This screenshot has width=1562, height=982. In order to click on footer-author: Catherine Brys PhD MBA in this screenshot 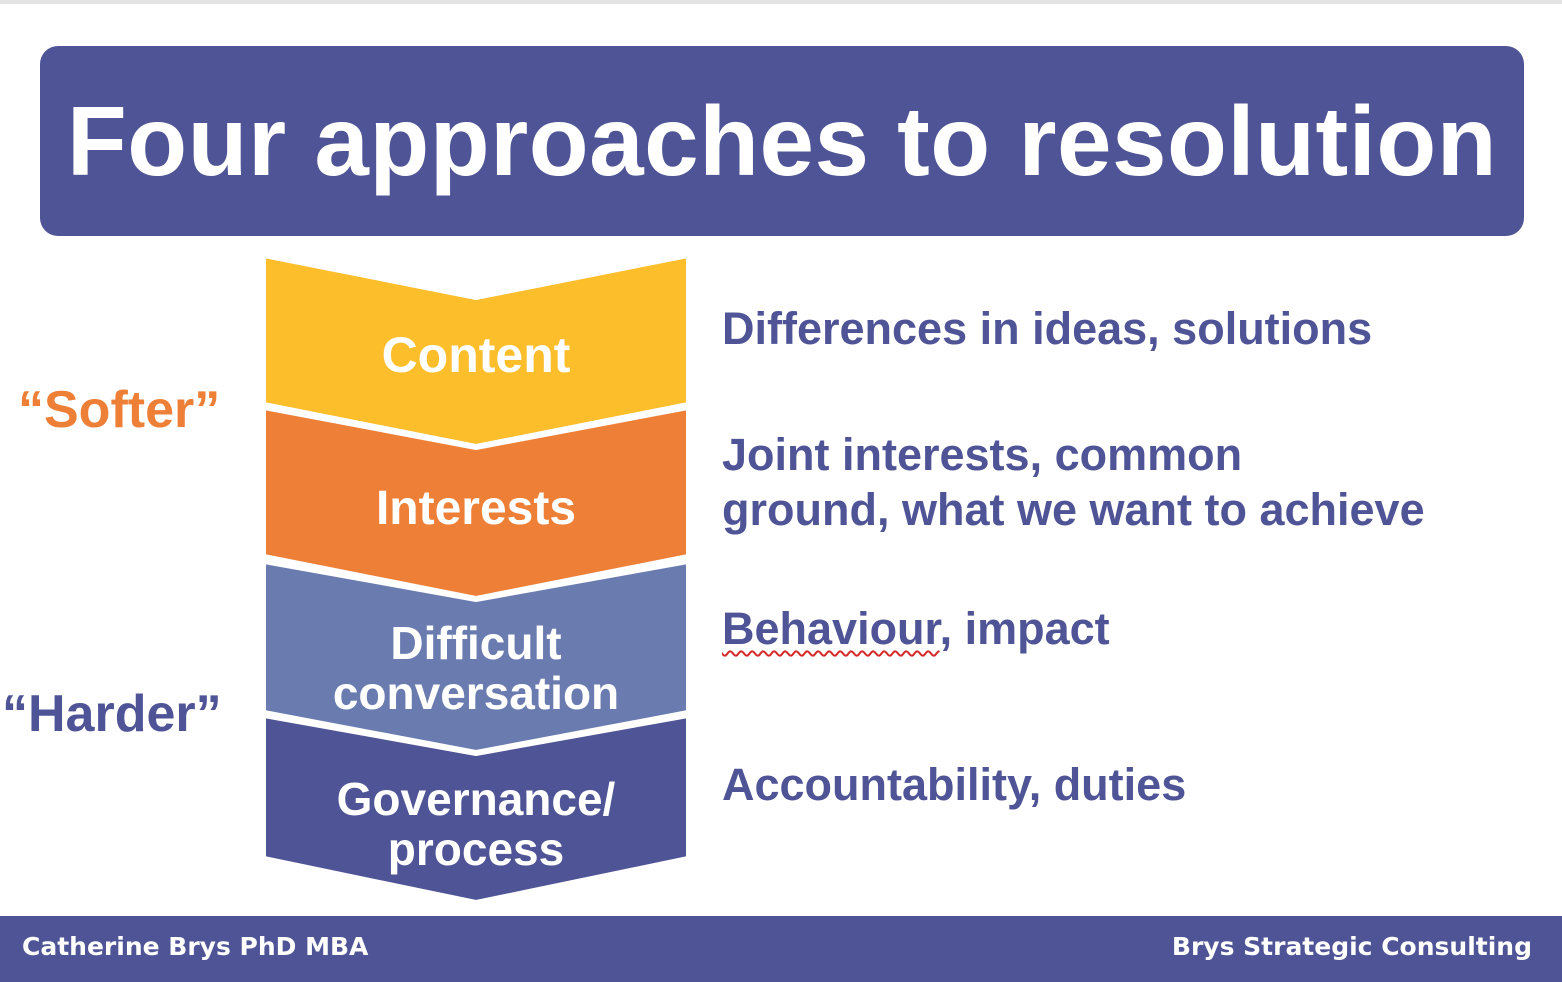, I will do `click(195, 946)`.